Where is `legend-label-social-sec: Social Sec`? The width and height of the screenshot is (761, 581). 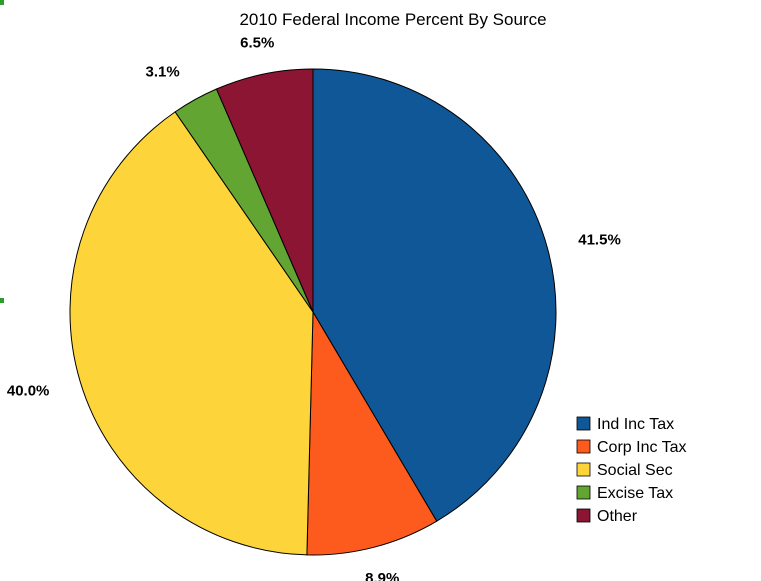
legend-label-social-sec: Social Sec is located at coordinates (635, 470).